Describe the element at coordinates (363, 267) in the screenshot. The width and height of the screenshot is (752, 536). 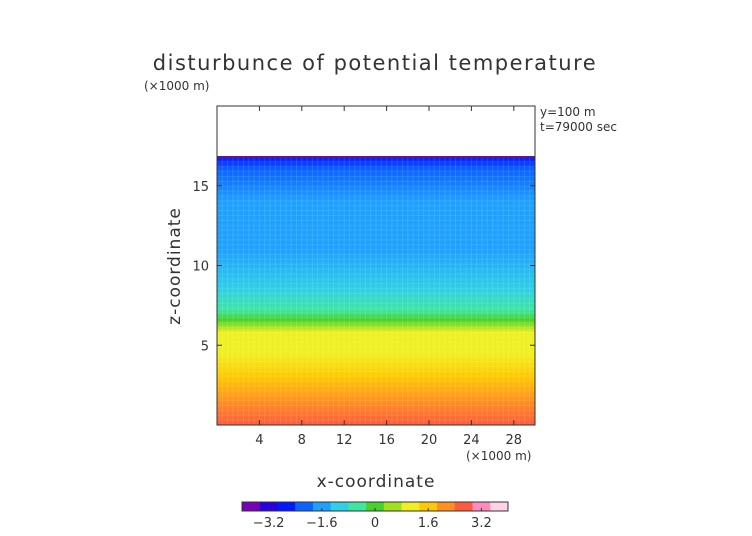
I see `y-axis: 5 10 15` at that location.